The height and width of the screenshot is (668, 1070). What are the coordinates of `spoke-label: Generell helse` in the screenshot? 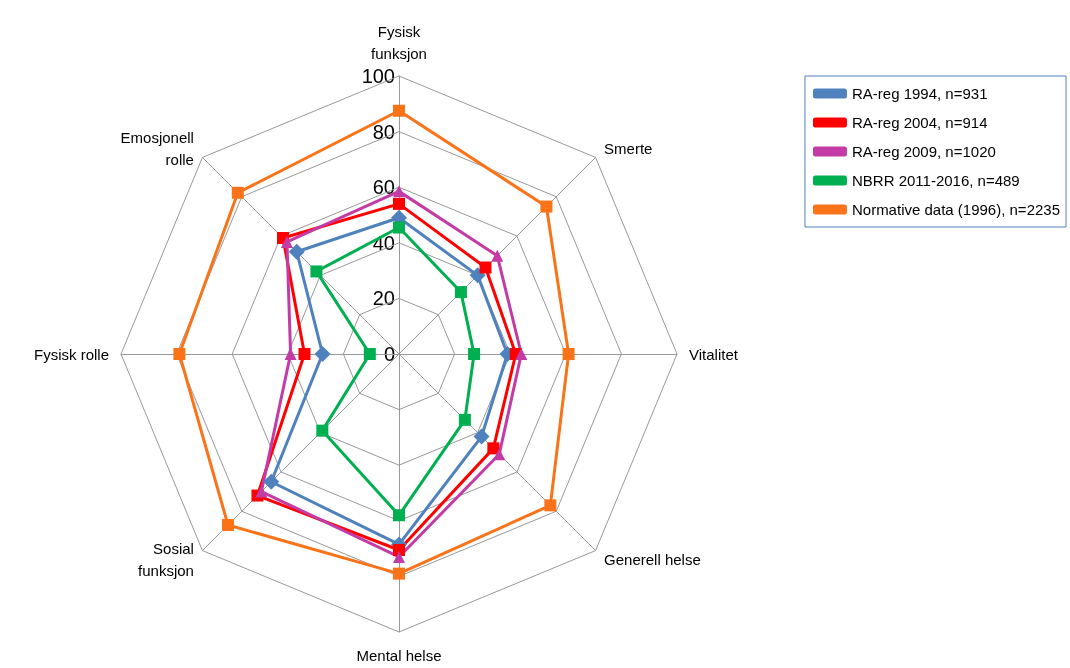 It's located at (652, 559).